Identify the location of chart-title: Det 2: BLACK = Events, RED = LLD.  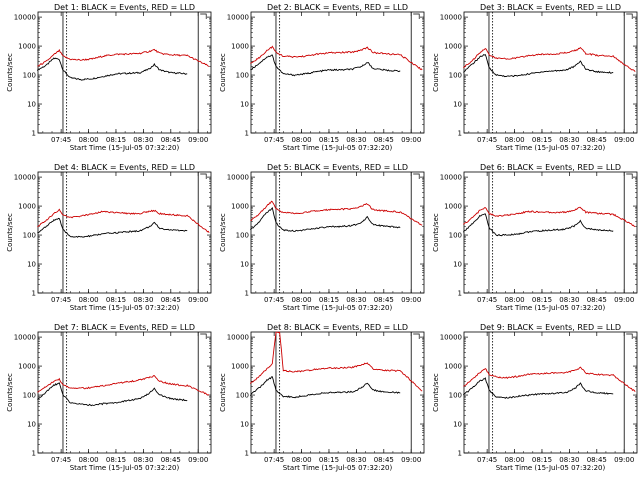
(337, 7).